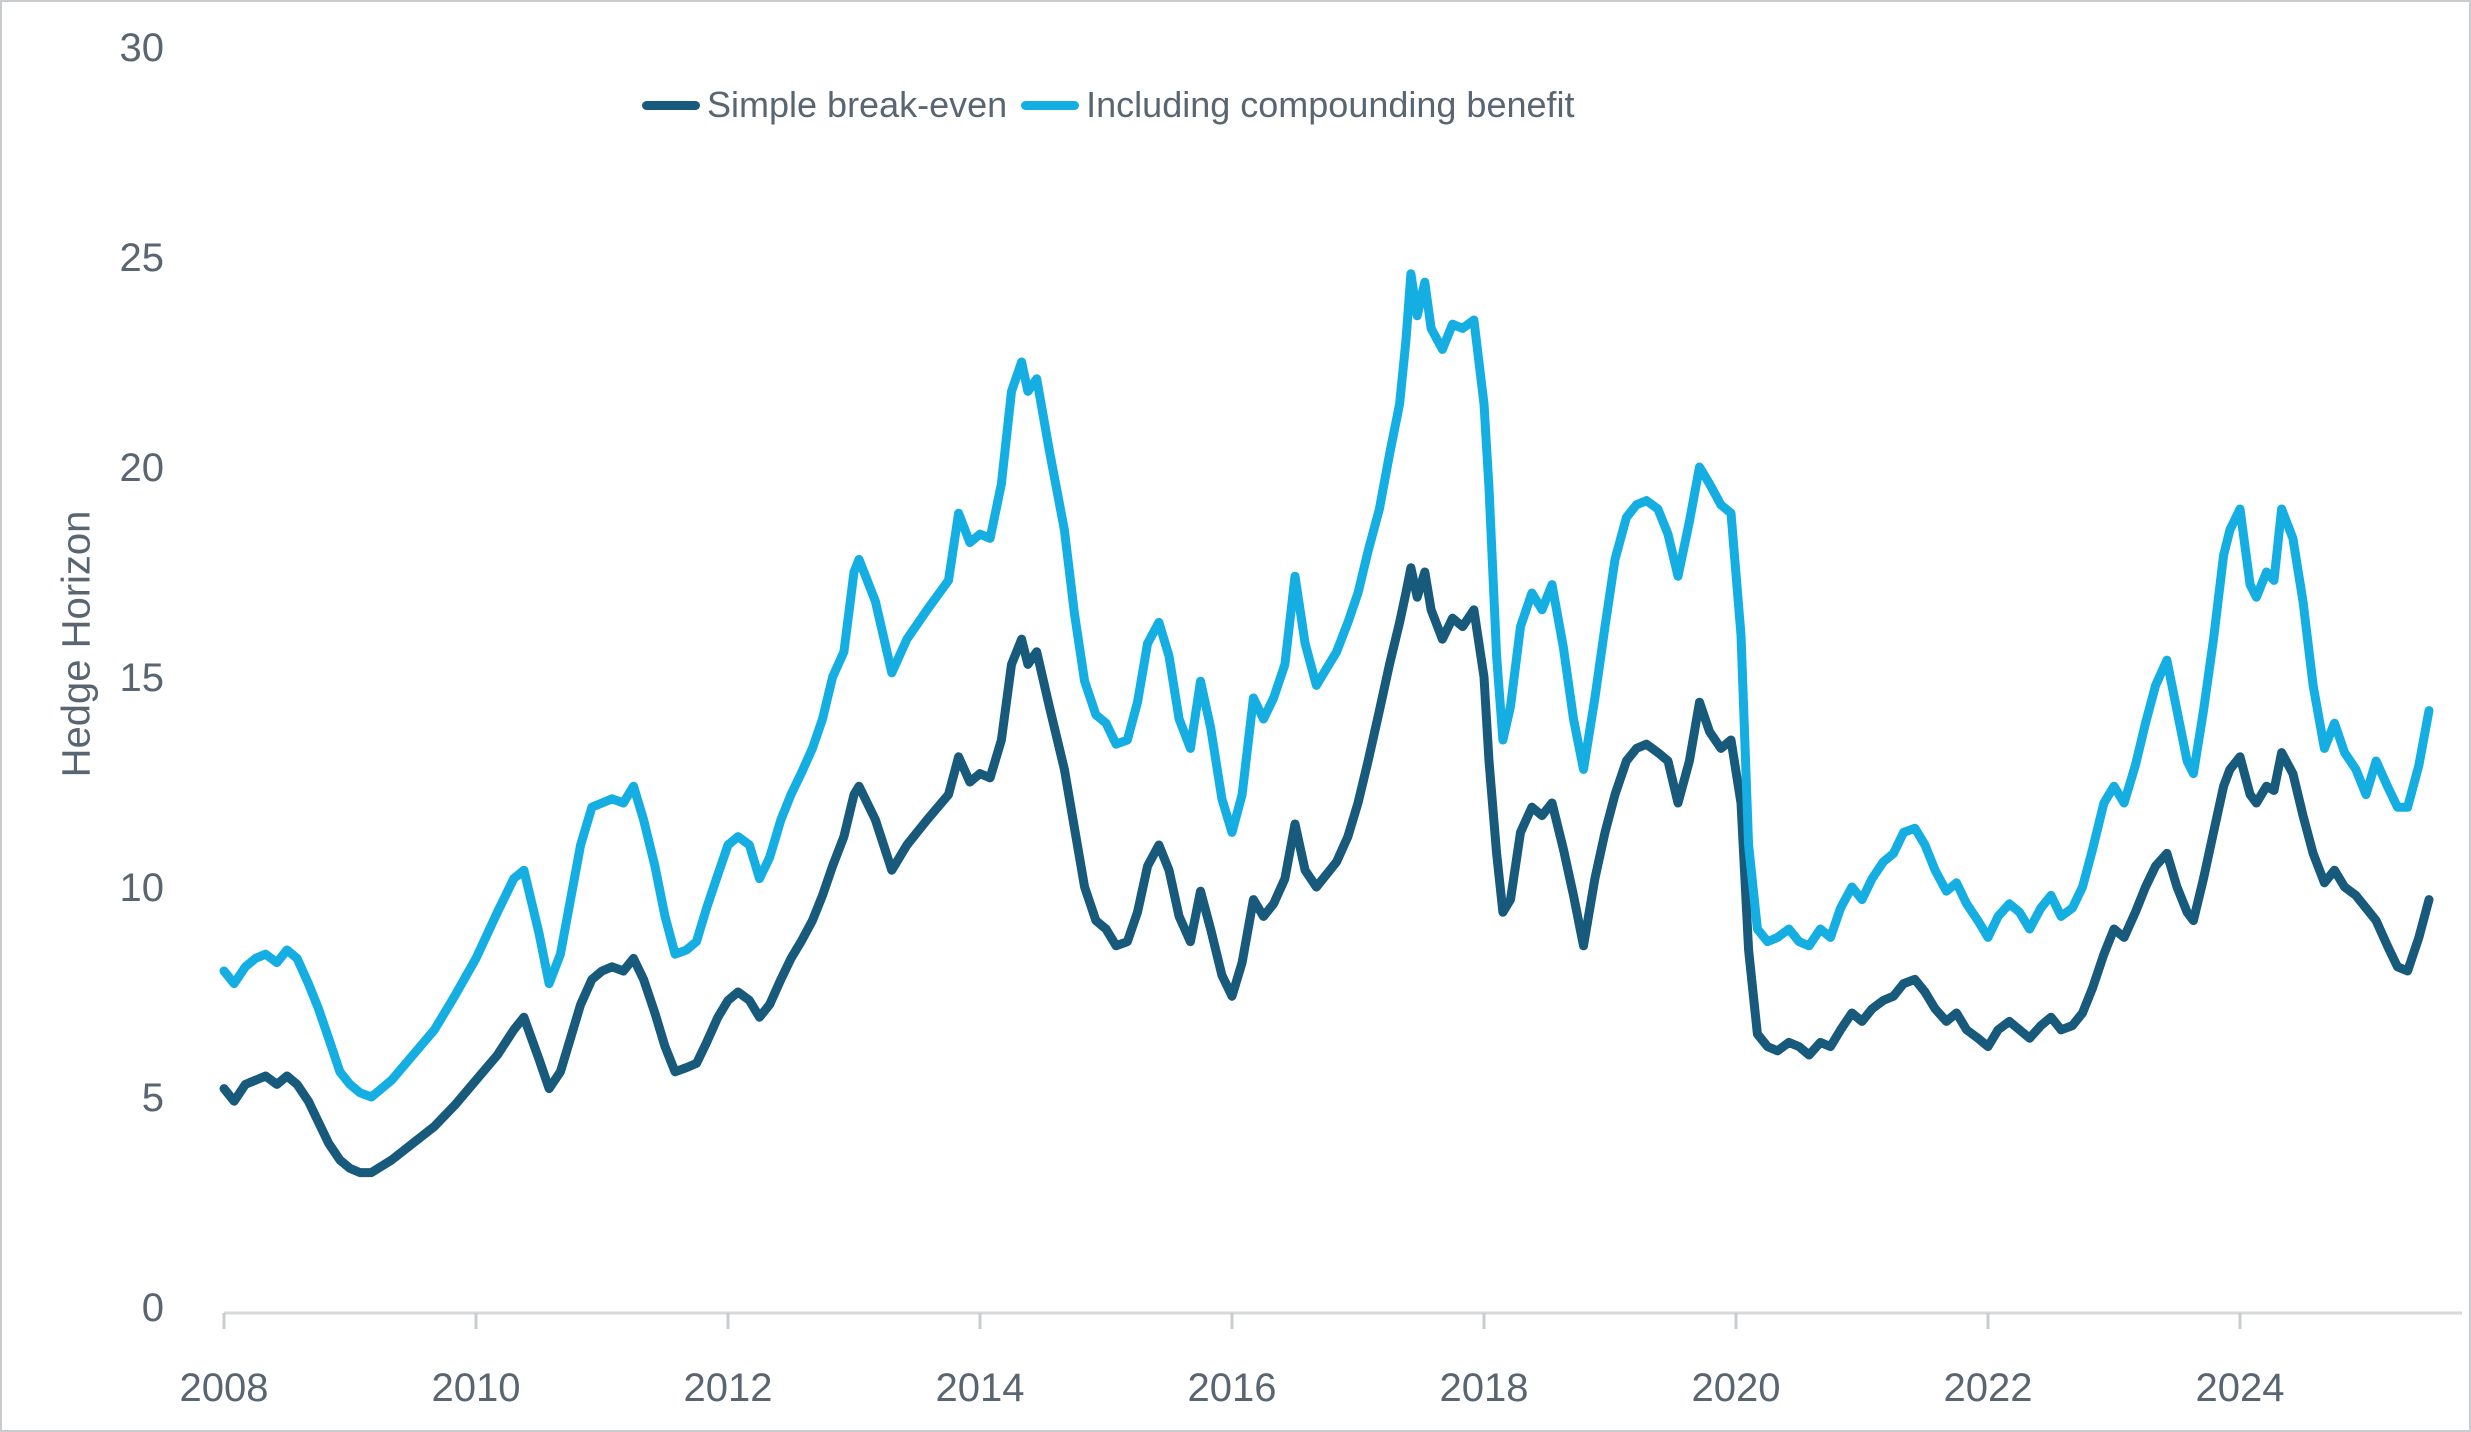  Describe the element at coordinates (1050, 105) in the screenshot. I see `legend-swatch-including-compounding-benefit` at that location.